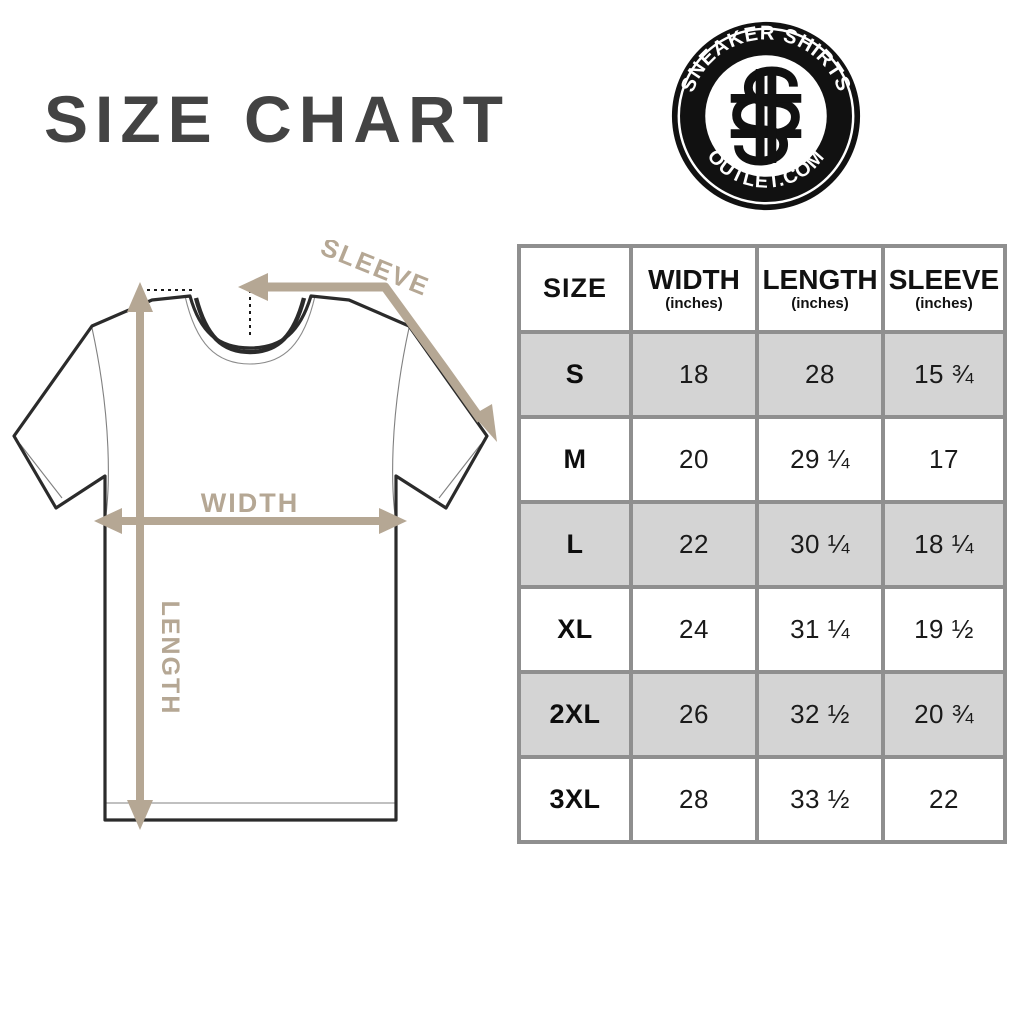  I want to click on column-header-length-unit: (inches), so click(820, 304).